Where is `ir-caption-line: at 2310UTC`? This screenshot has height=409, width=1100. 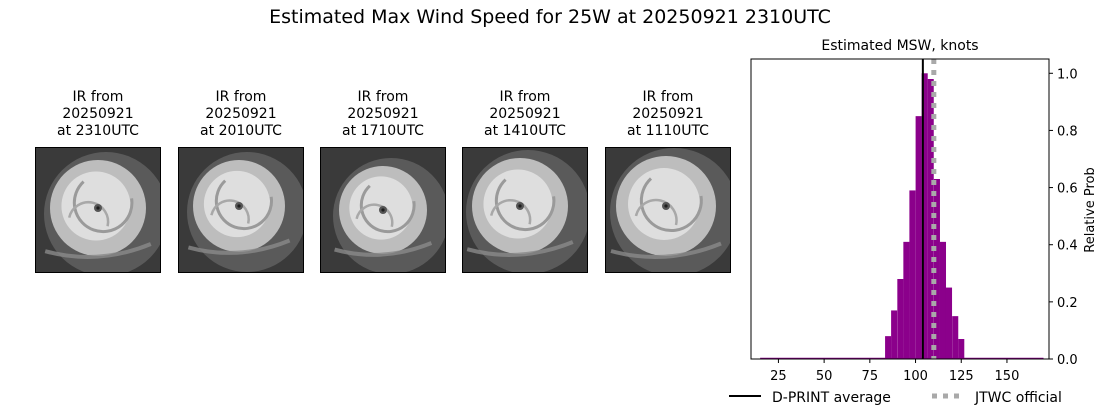
ir-caption-line: at 2310UTC is located at coordinates (98, 131).